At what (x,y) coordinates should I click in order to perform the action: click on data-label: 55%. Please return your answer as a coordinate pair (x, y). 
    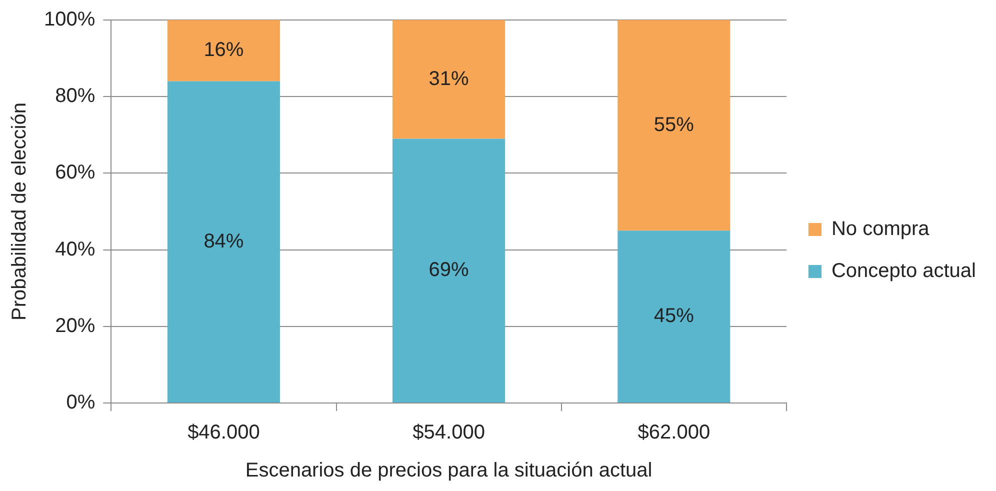
    Looking at the image, I should click on (674, 125).